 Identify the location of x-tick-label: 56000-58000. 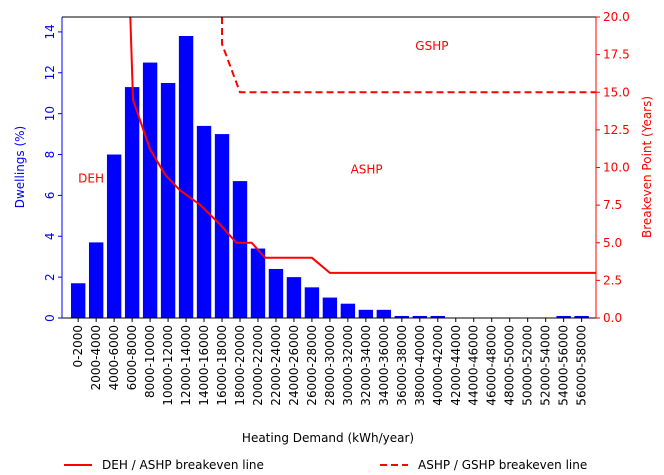
(582, 365).